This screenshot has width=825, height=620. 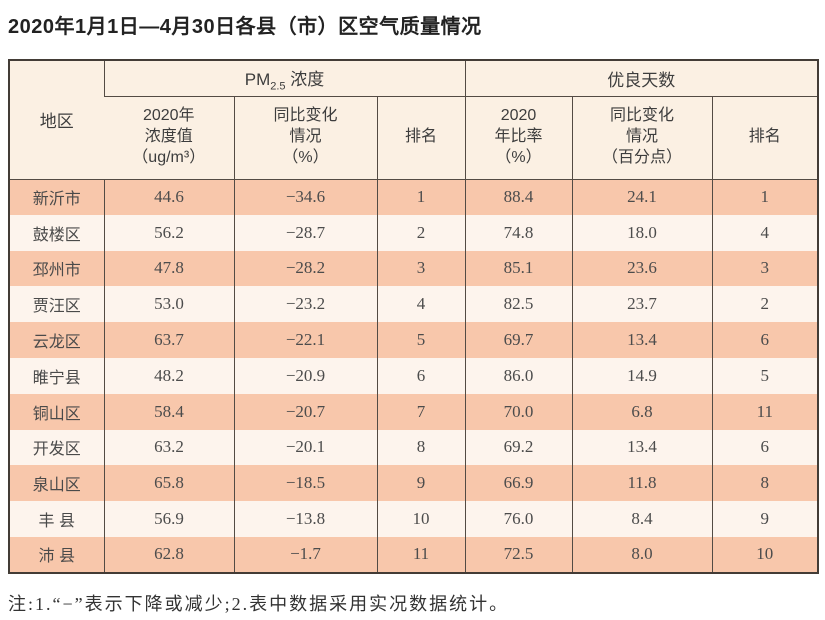 What do you see at coordinates (641, 483) in the screenshot?
I see `cell-days_change: 11.8` at bounding box center [641, 483].